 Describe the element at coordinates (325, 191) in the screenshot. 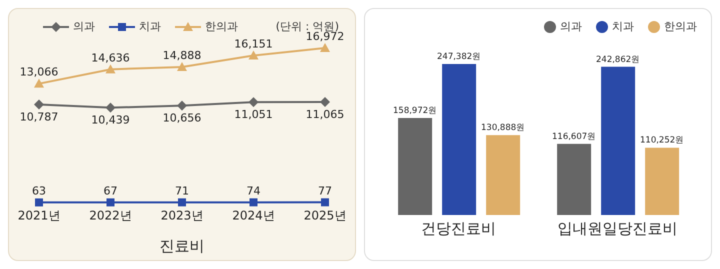

I see `data-label: 77` at that location.